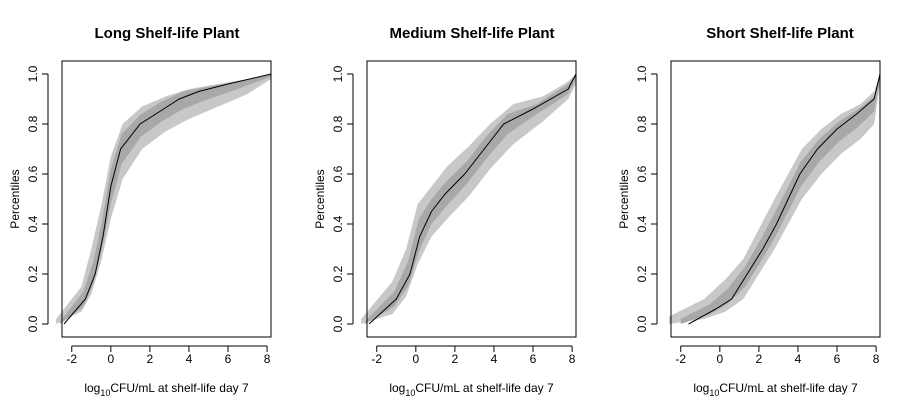  I want to click on chart-title: Short Shelf-life Plant, so click(780, 33).